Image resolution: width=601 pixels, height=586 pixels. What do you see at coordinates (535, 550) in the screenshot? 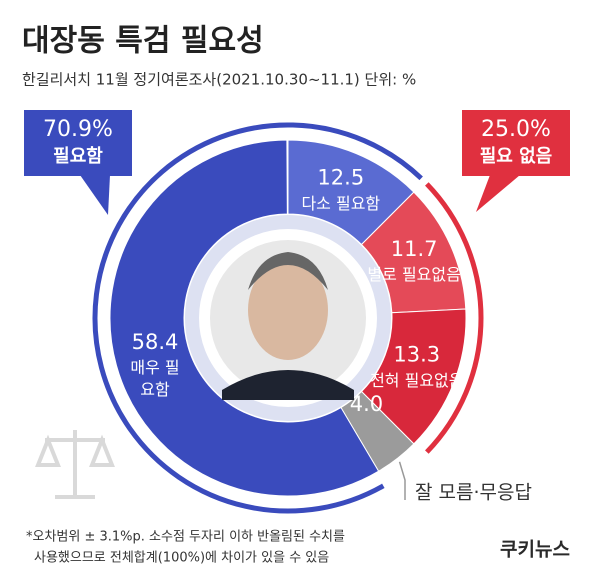
I see `logo: 쿠키뉴스` at bounding box center [535, 550].